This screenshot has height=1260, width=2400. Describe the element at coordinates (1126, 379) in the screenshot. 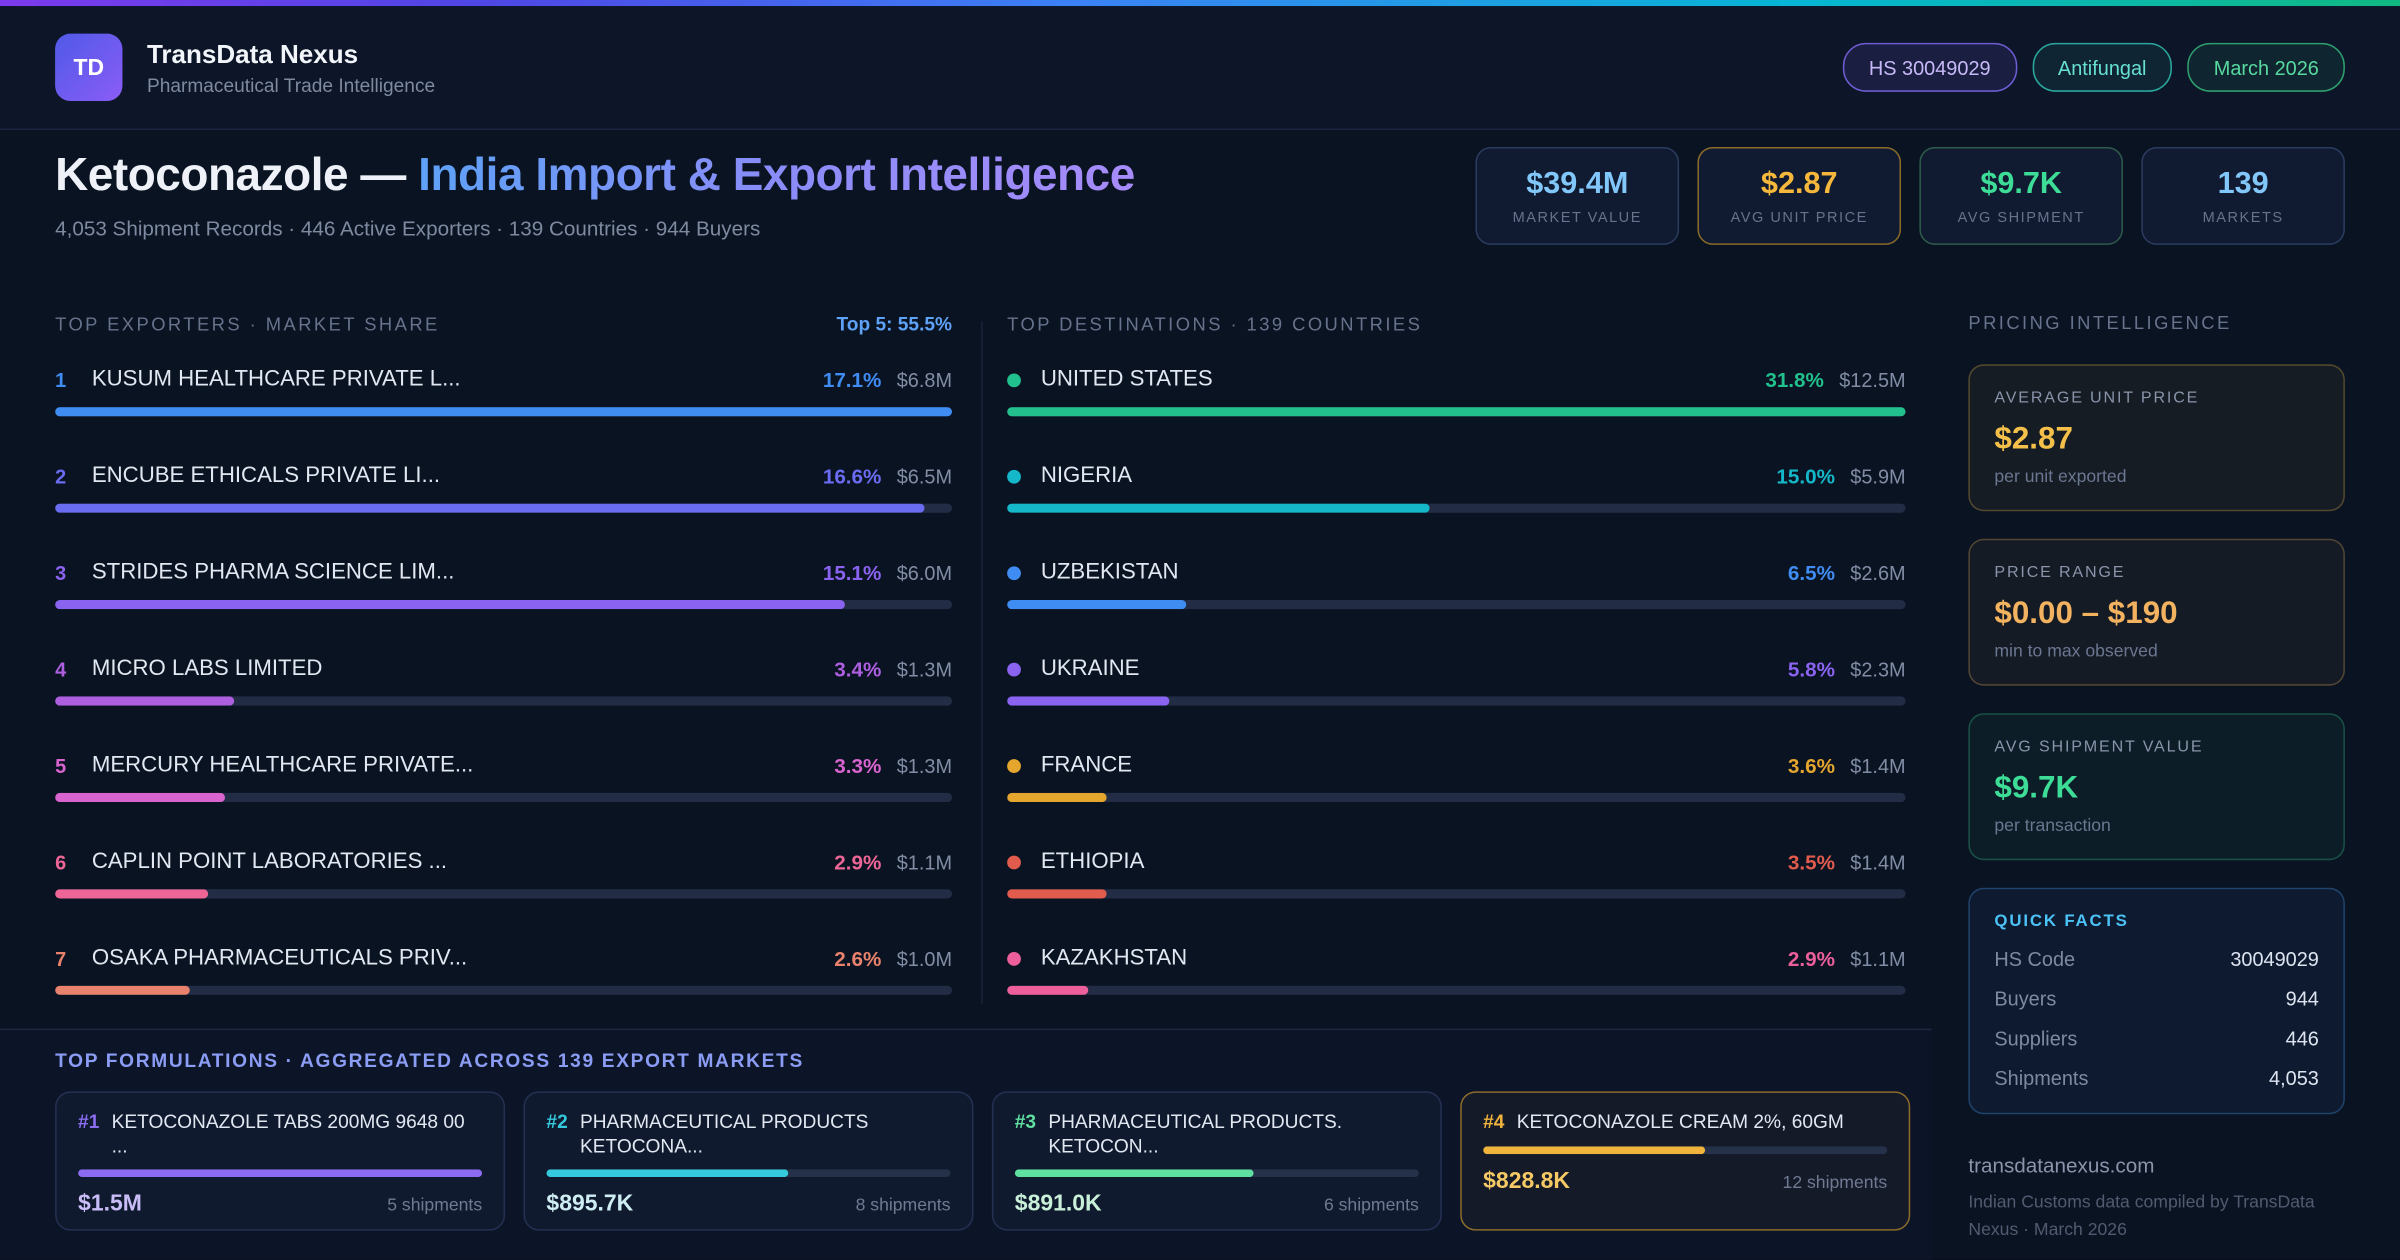

I see `destination-name: UNITED STATES` at that location.